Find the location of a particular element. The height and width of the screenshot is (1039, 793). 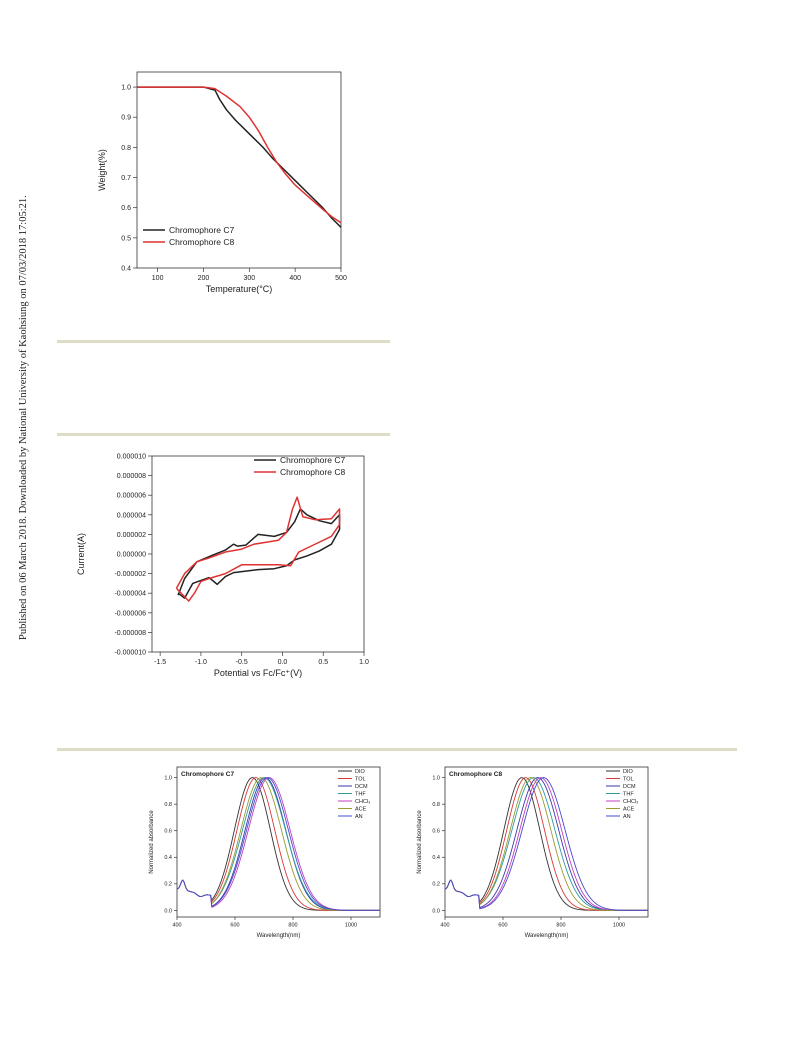

y-tick-label: 0.7 is located at coordinates (126, 178).